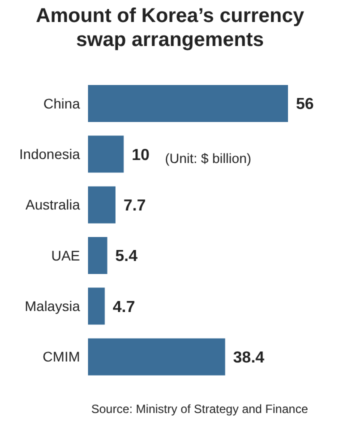 The width and height of the screenshot is (338, 435). Describe the element at coordinates (170, 28) in the screenshot. I see `chart-title: Amount of Korea’s currency swap arrangements` at that location.